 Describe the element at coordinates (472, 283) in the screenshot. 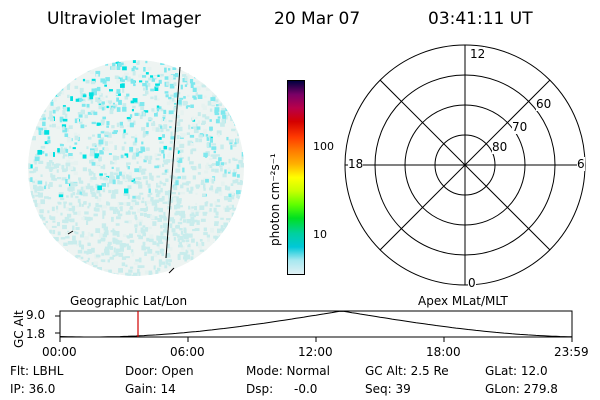

I see `mlt-label-0: 0` at that location.